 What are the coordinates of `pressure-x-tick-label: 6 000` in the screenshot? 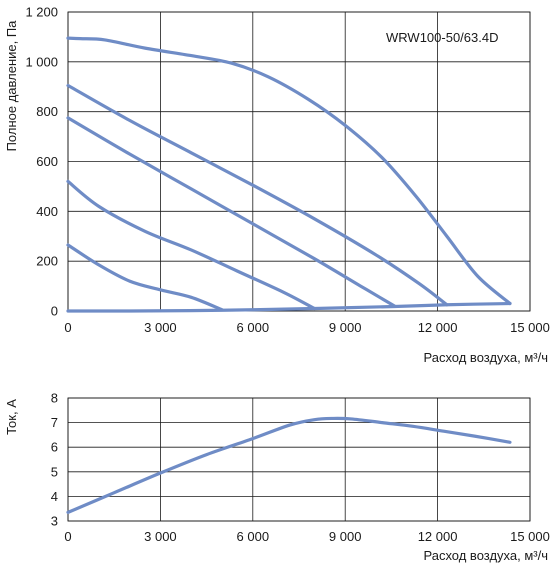 It's located at (253, 327).